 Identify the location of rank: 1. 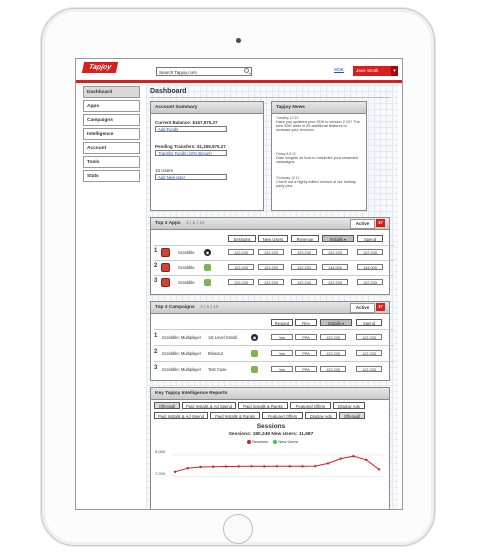
(156, 251).